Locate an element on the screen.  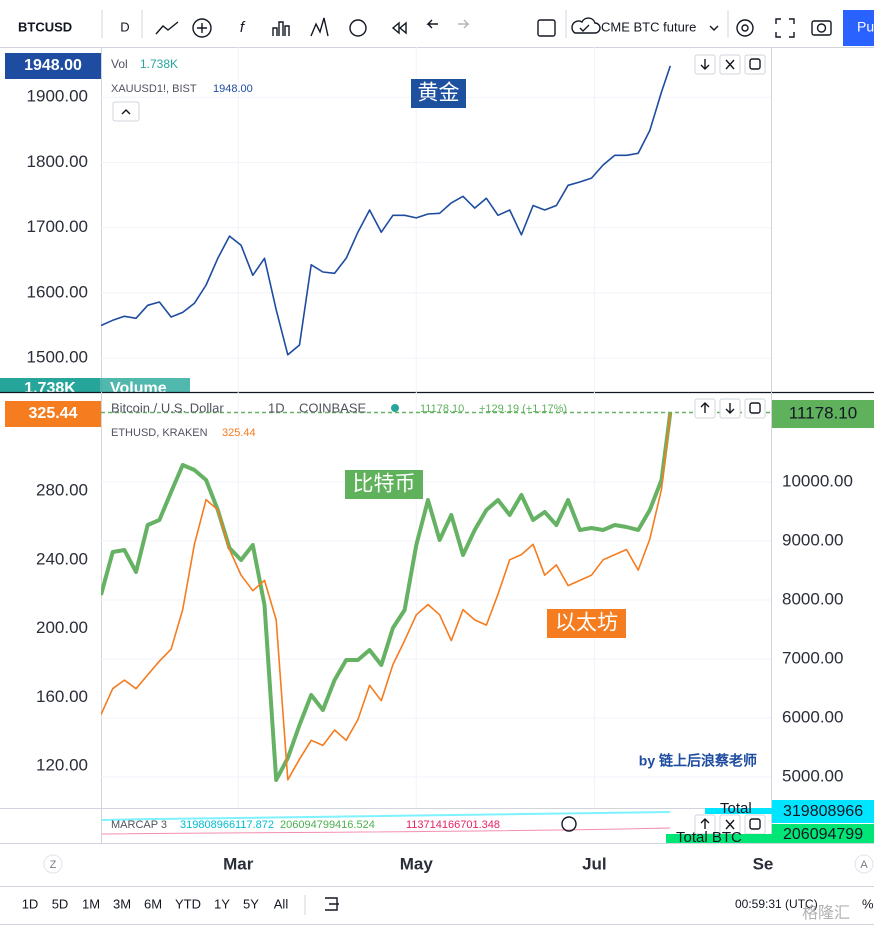
scale-button-label: A is located at coordinates (864, 865).